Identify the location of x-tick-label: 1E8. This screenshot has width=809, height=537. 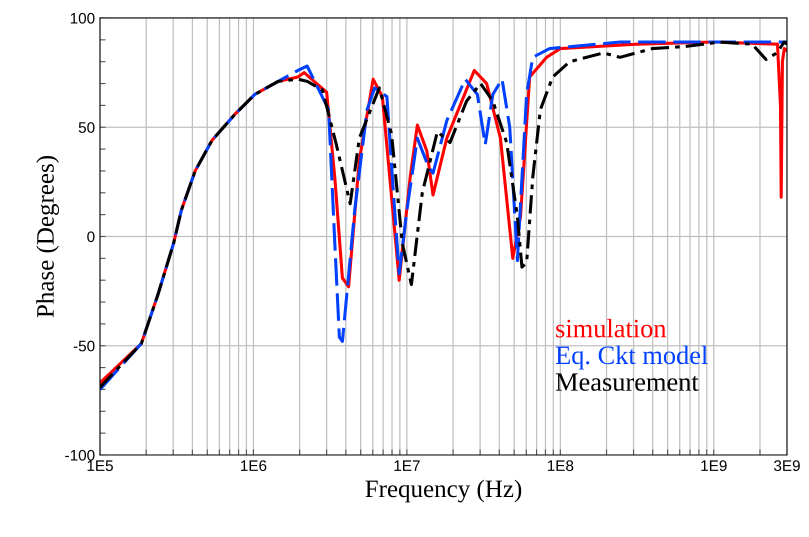
(561, 466).